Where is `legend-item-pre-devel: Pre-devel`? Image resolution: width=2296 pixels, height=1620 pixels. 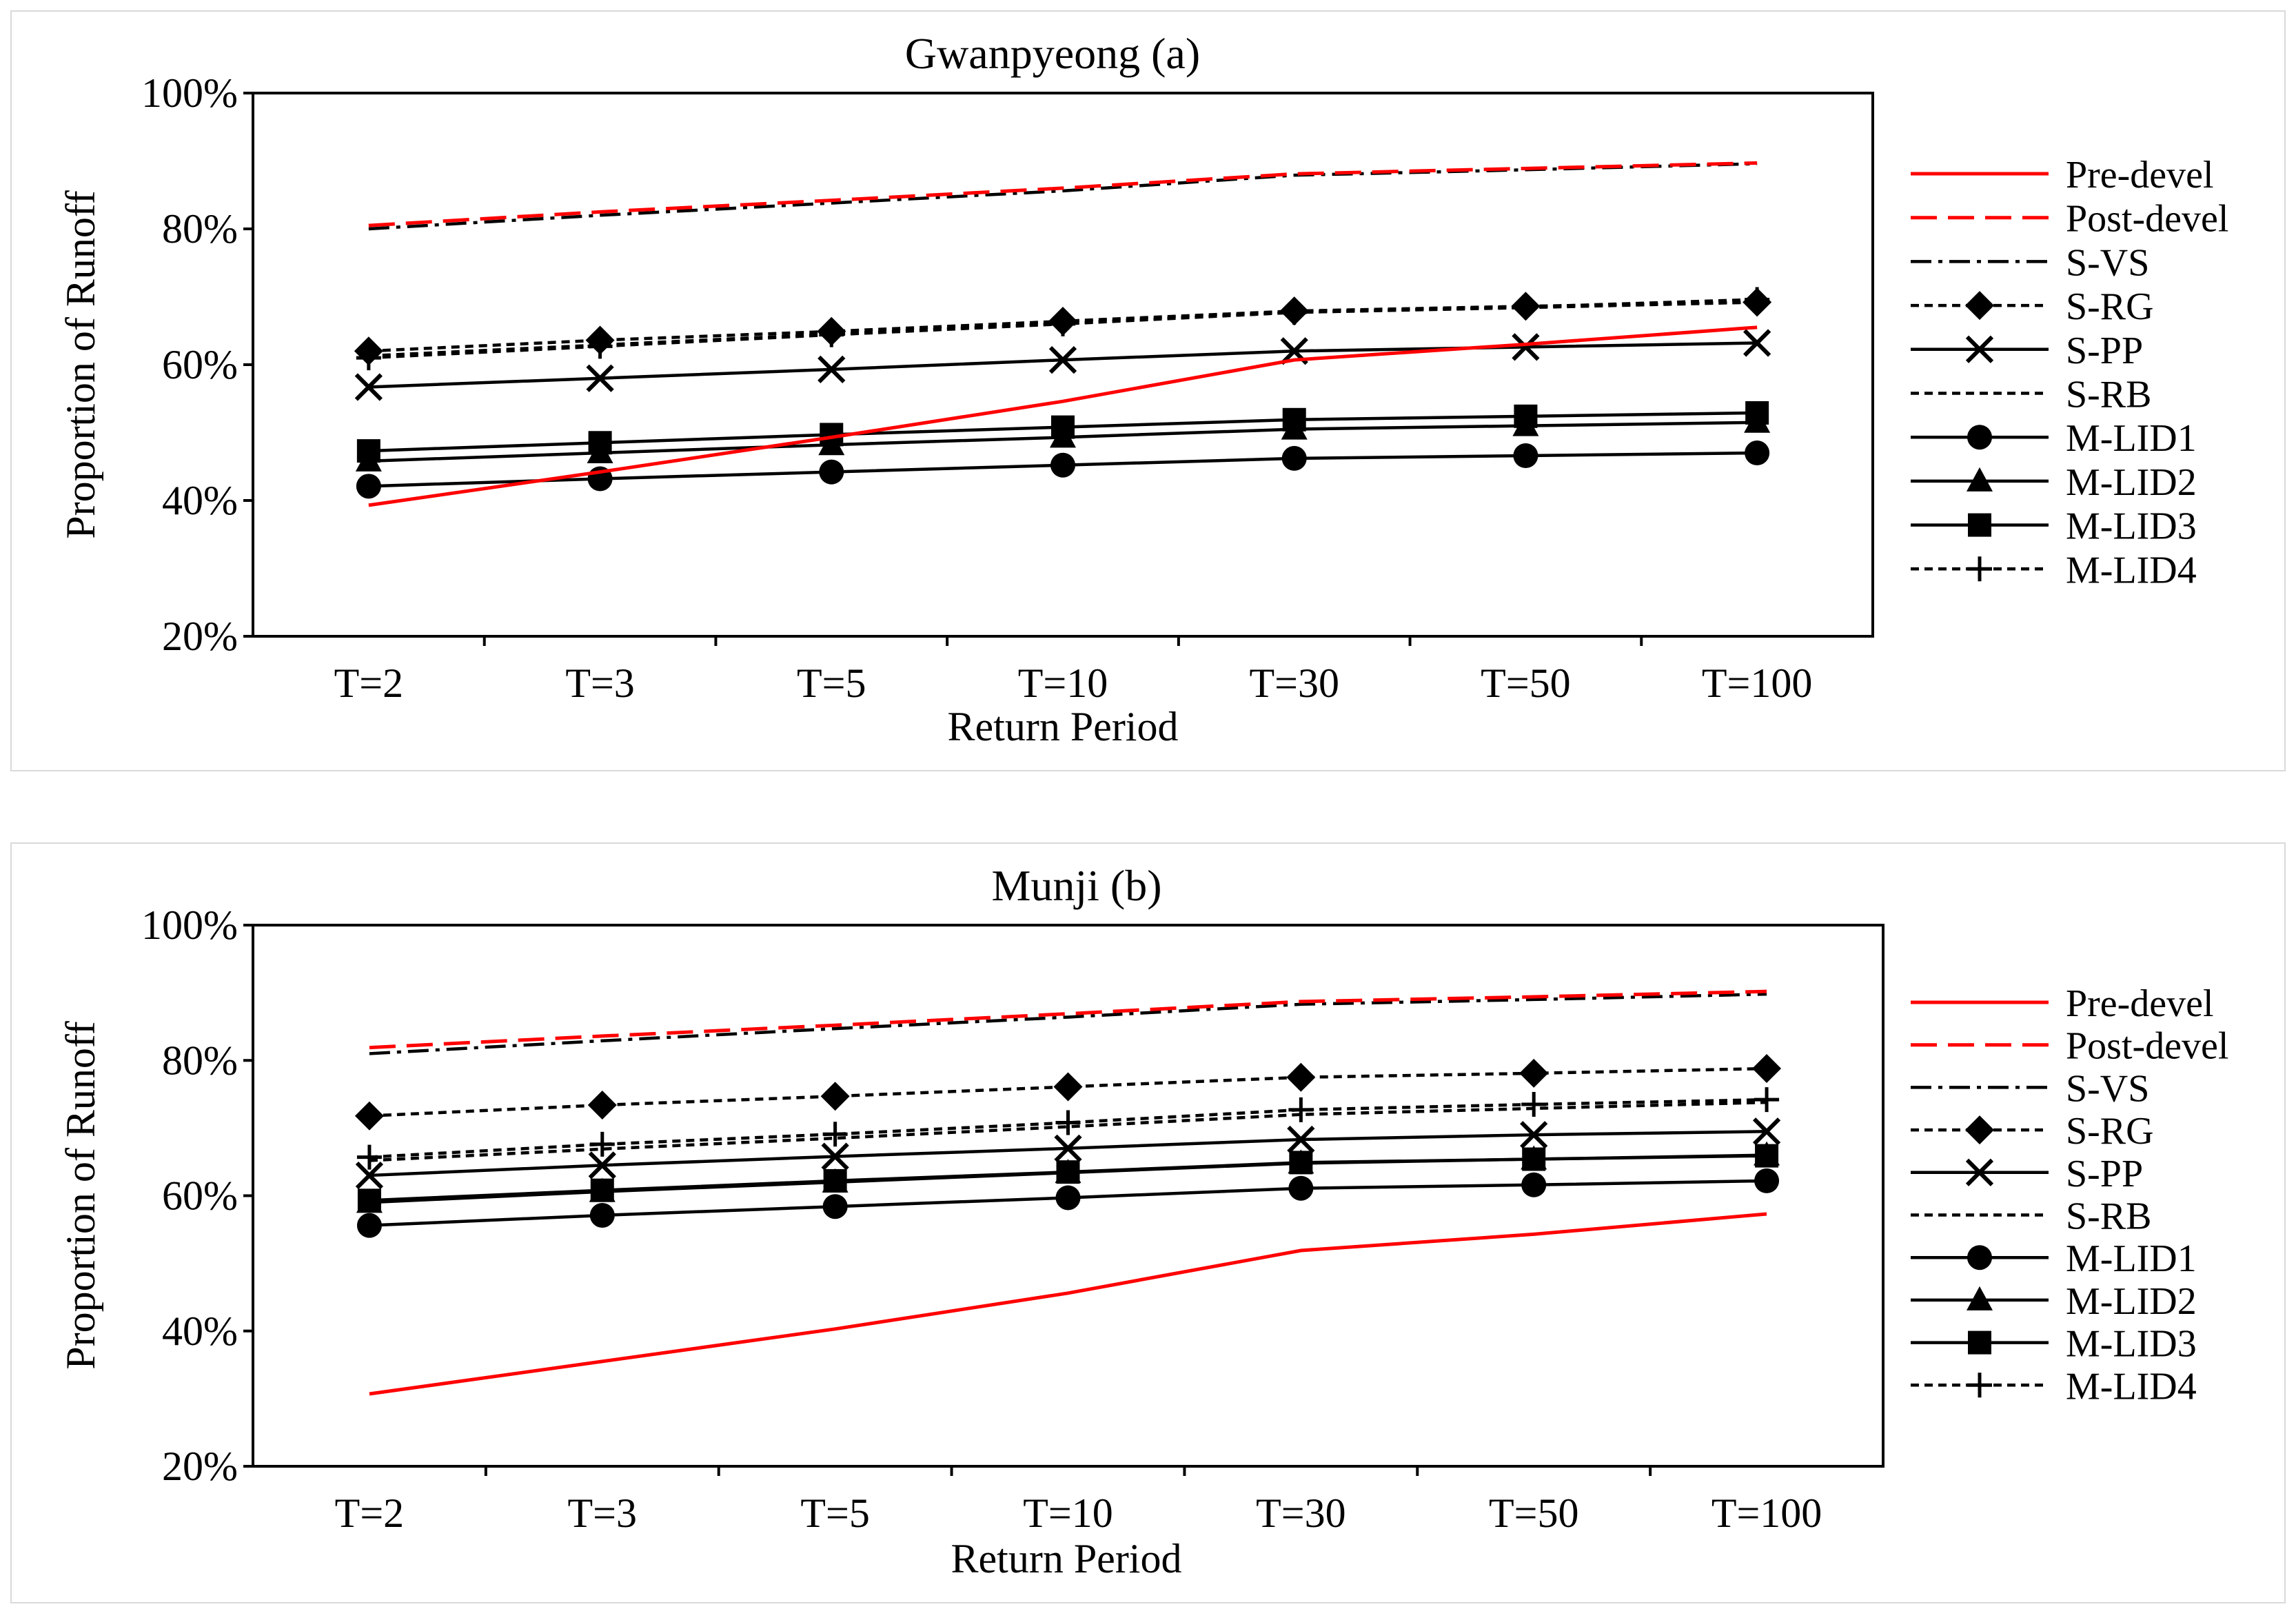 legend-item-pre-devel: Pre-devel is located at coordinates (2062, 175).